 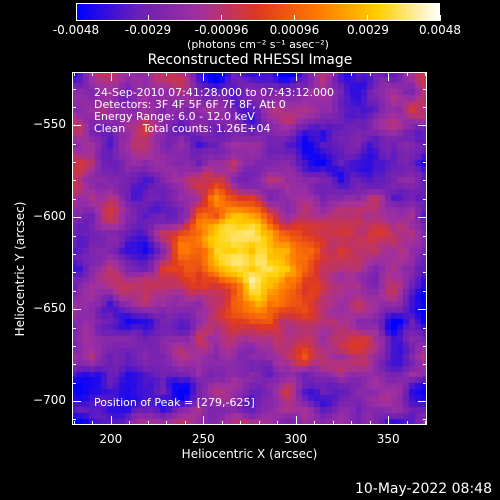 What do you see at coordinates (250, 60) in the screenshot?
I see `chart-title: Reconstructed RHESSI Image` at bounding box center [250, 60].